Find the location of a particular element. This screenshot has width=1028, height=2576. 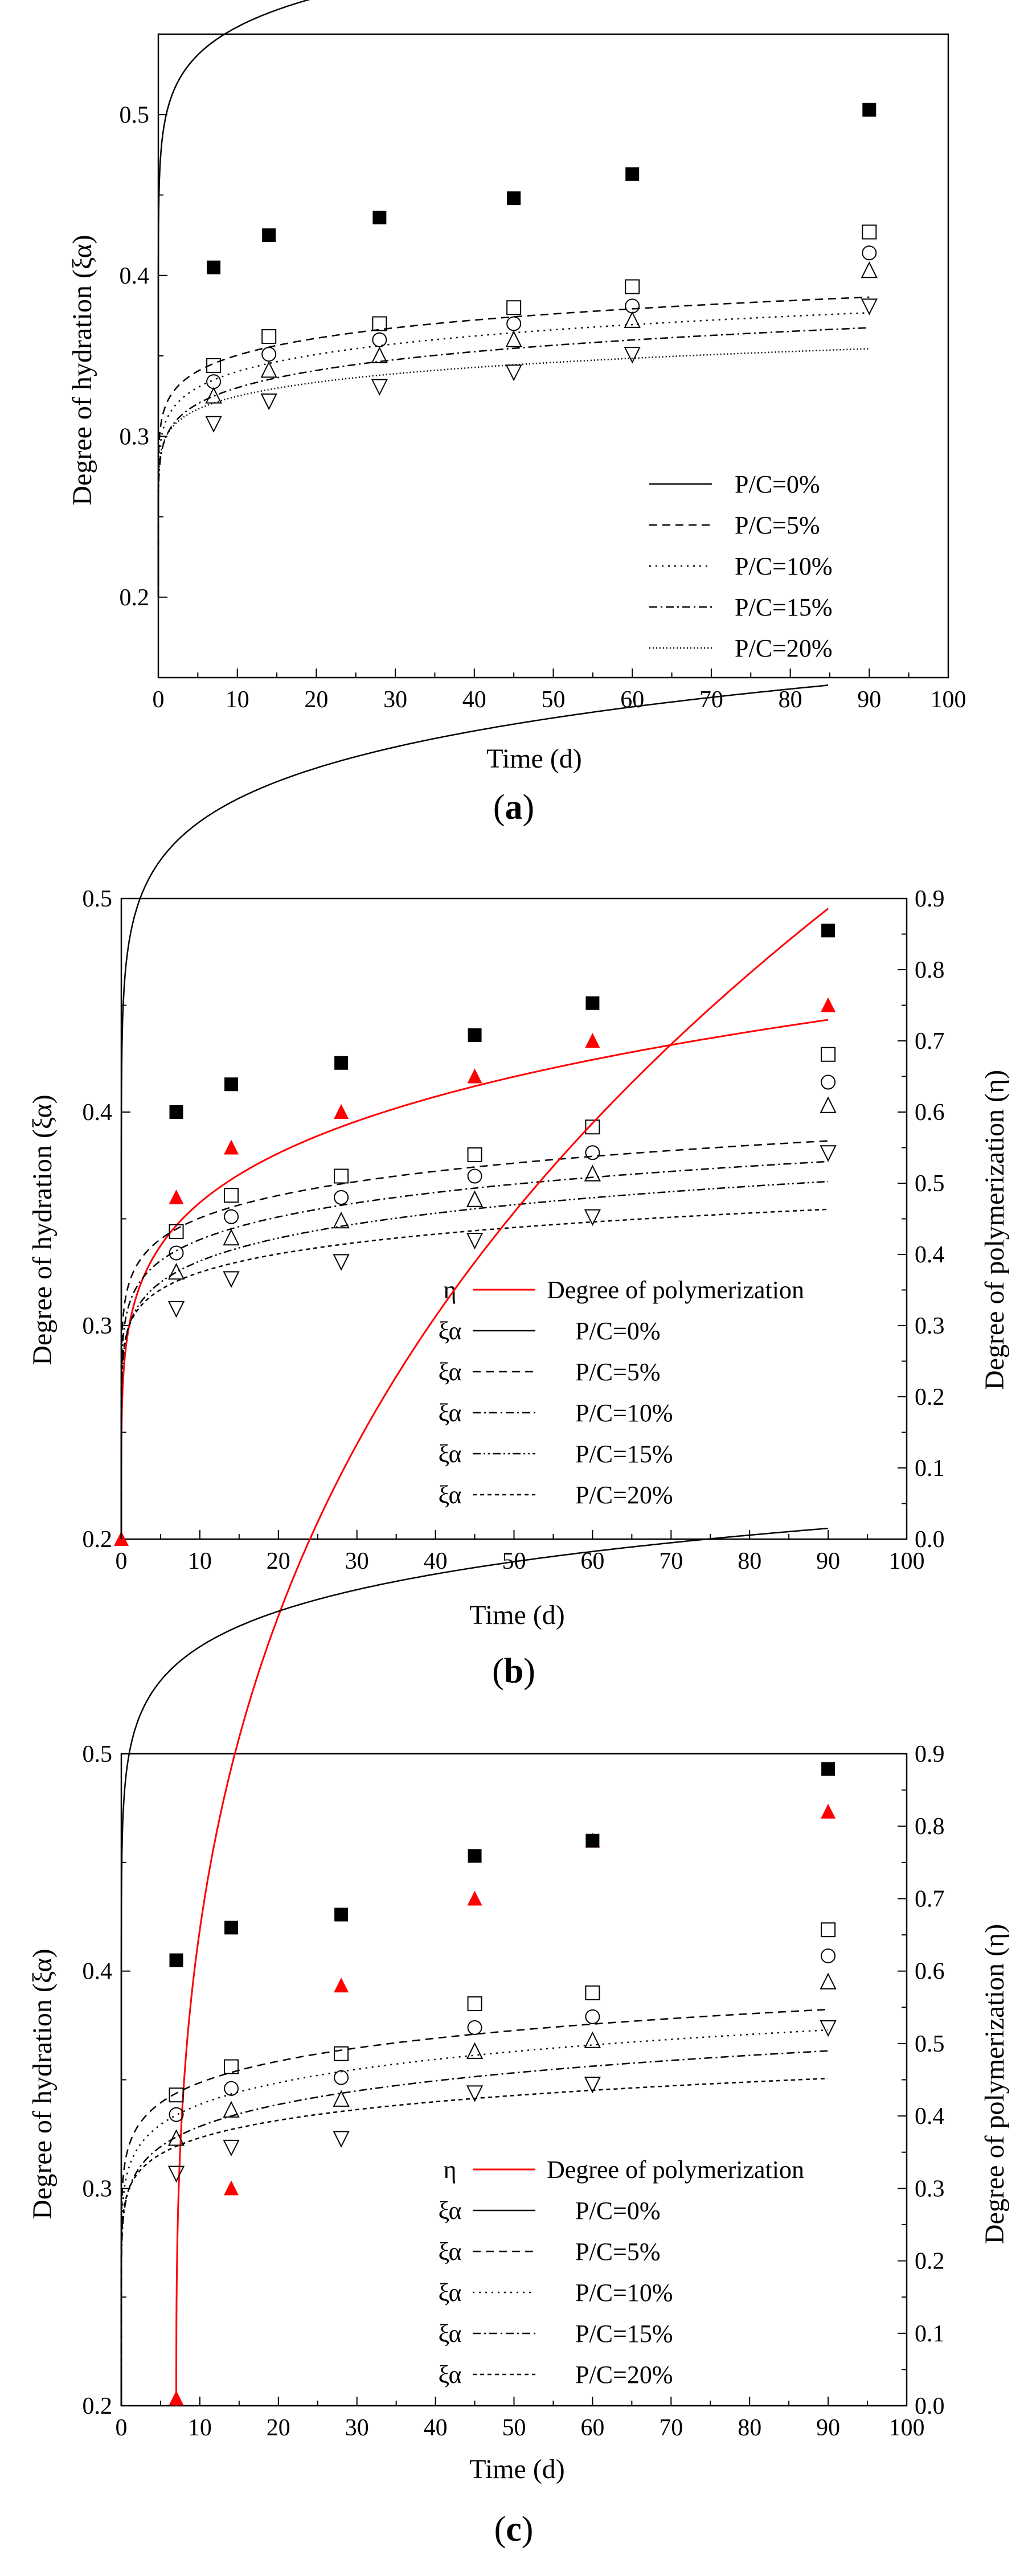

chart-b-xtick-label: 30 is located at coordinates (357, 1561).